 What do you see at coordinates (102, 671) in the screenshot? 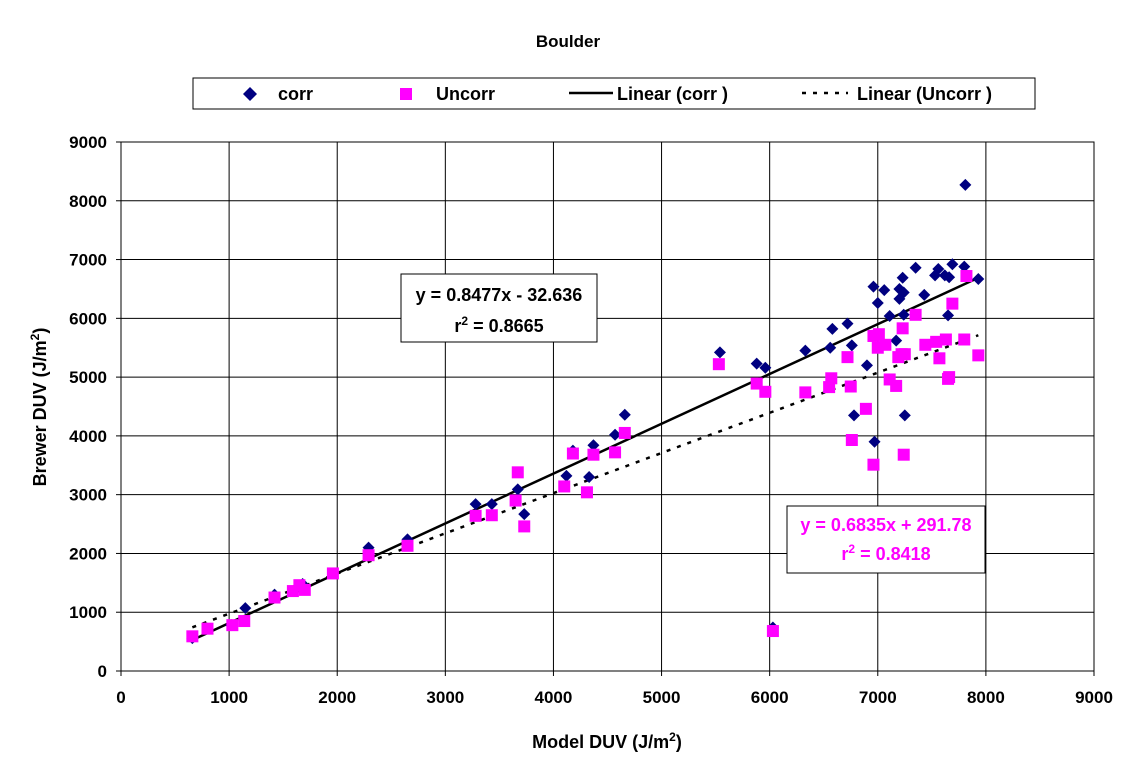
I see `y-tick-label: 0` at bounding box center [102, 671].